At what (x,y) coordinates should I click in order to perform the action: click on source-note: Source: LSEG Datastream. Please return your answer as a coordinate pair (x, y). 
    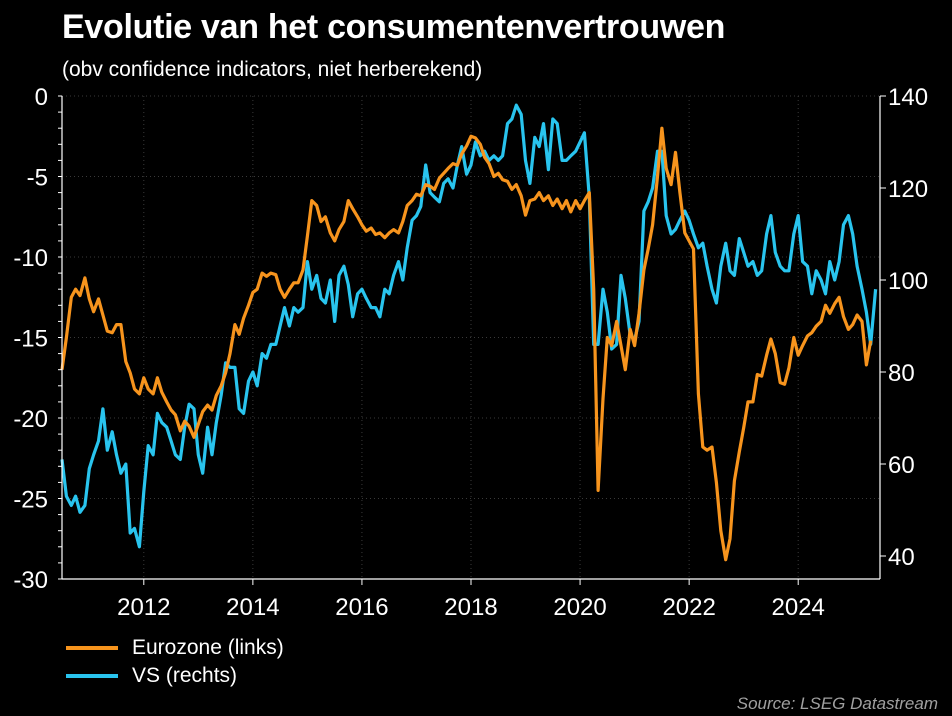
    Looking at the image, I should click on (837, 703).